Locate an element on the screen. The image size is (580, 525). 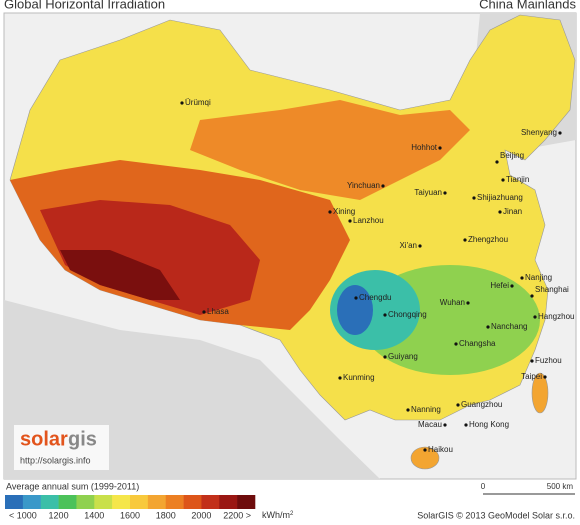
logo-b: gis is located at coordinates (82, 439).